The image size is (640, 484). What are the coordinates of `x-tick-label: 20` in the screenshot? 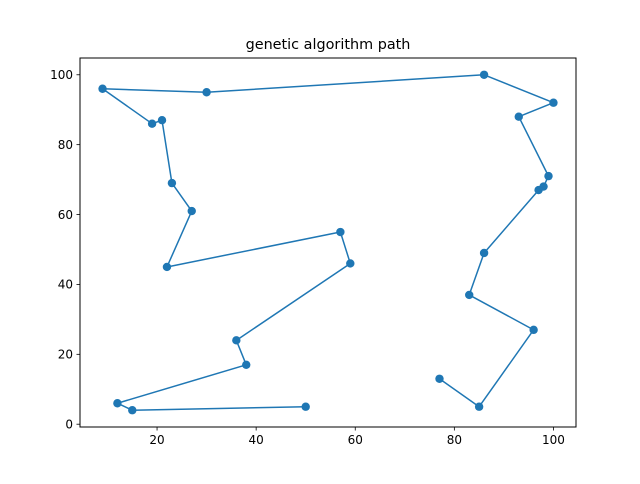 It's located at (156, 440).